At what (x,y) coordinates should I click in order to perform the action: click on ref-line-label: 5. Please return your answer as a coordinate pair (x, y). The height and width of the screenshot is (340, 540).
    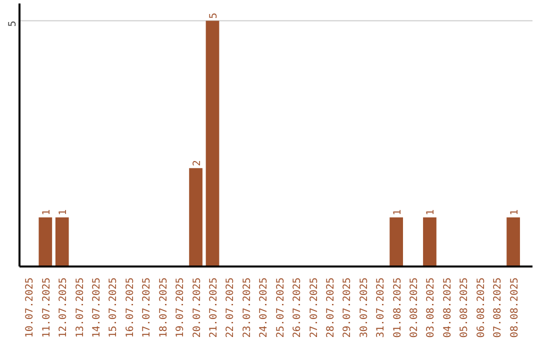
    Looking at the image, I should click on (13, 23).